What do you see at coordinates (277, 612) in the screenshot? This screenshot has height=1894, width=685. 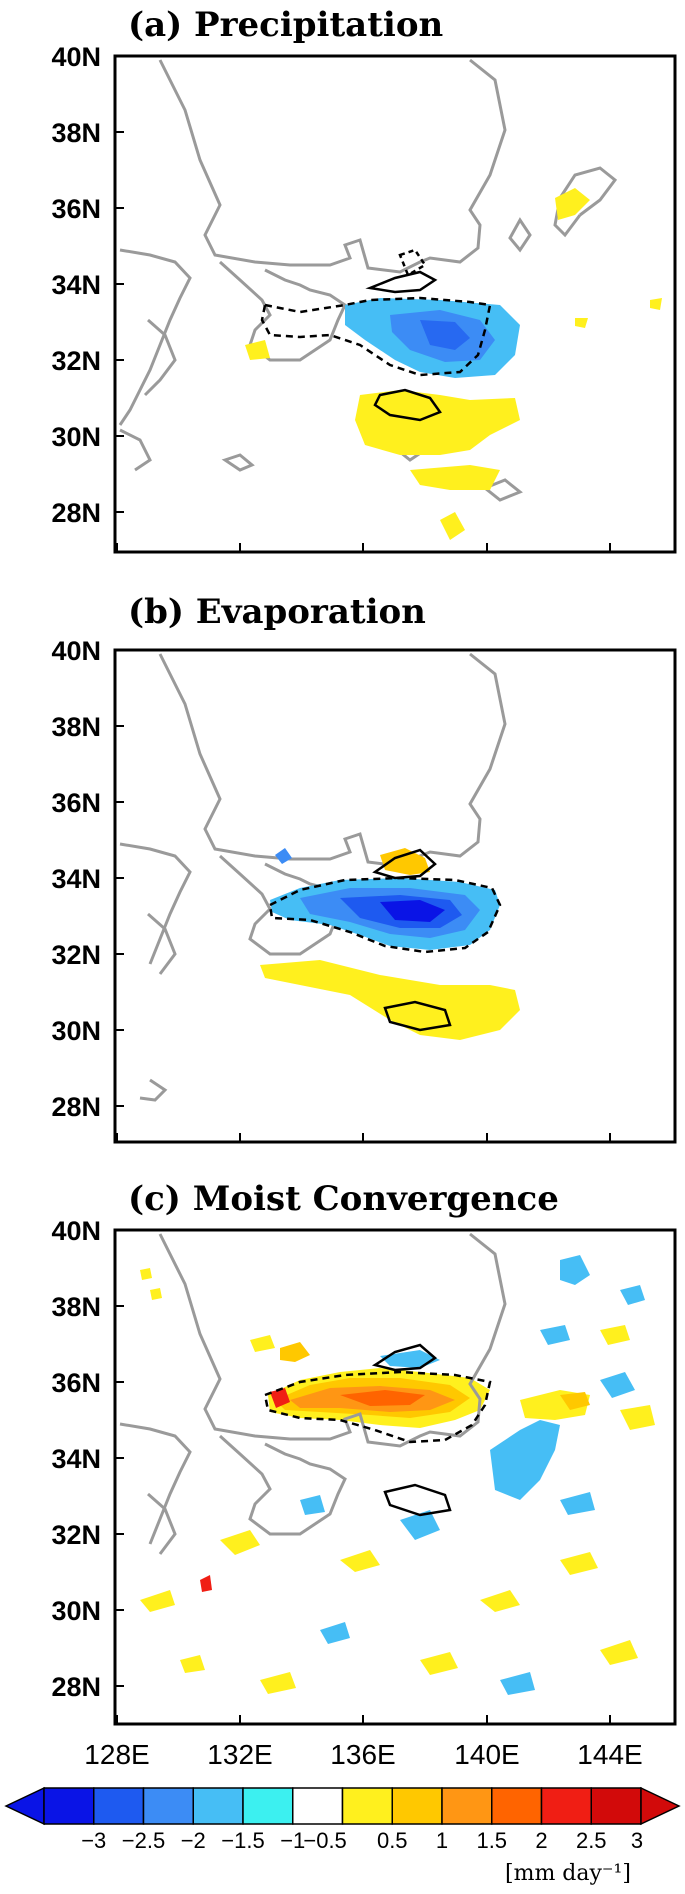 I see `panel-title: (b) Evaporation` at bounding box center [277, 612].